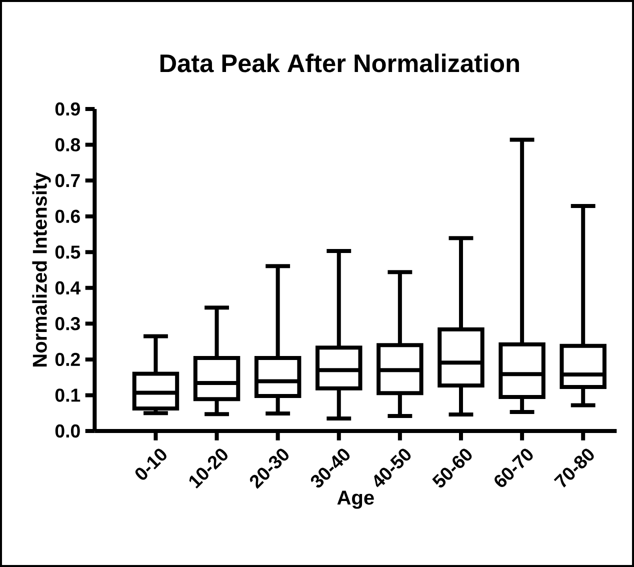 This screenshot has width=634, height=567. What do you see at coordinates (67, 145) in the screenshot?
I see `y-tick-label: 0.8` at bounding box center [67, 145].